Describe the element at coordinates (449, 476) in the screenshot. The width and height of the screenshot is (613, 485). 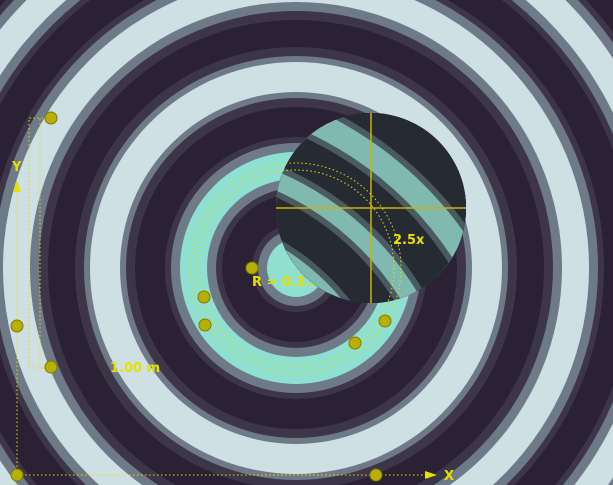
I see `x-axis-label: X` at that location.